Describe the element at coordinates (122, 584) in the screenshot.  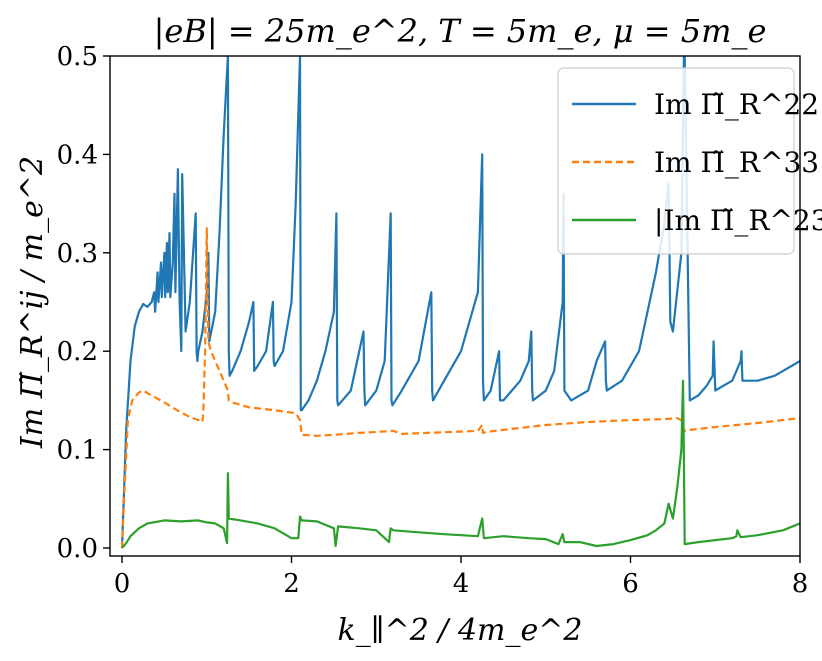
I see `x-tick-label: 0` at that location.